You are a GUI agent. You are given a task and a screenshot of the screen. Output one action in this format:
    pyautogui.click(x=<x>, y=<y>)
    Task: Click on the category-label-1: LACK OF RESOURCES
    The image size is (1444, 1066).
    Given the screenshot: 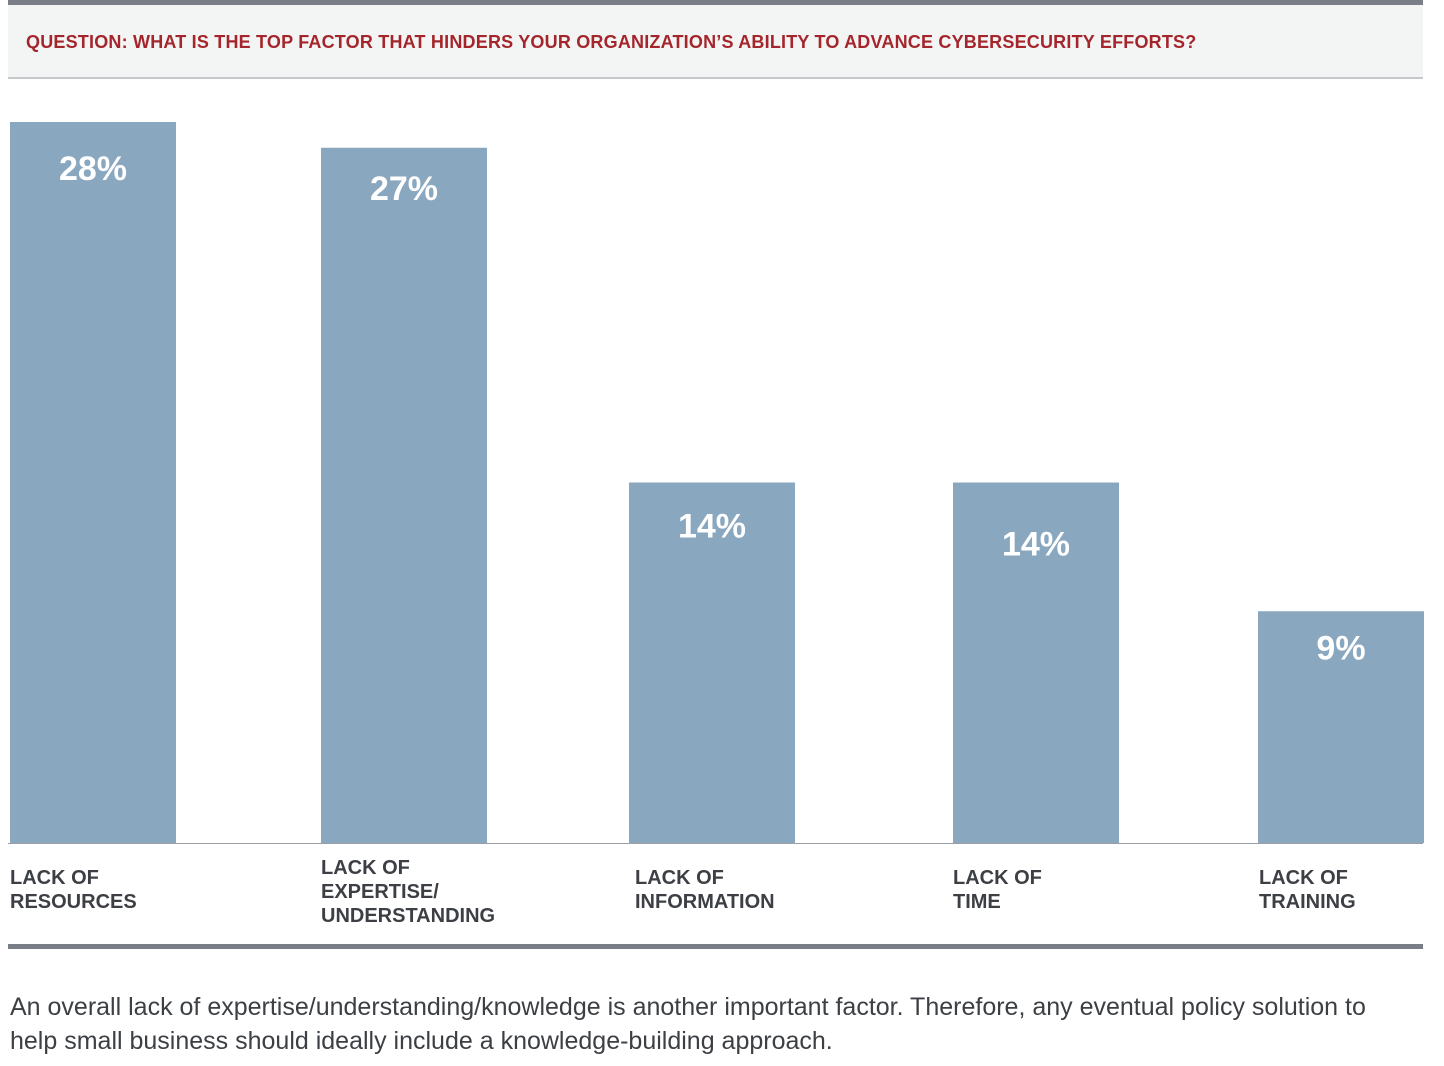 What is the action you would take?
    pyautogui.click(x=140, y=890)
    